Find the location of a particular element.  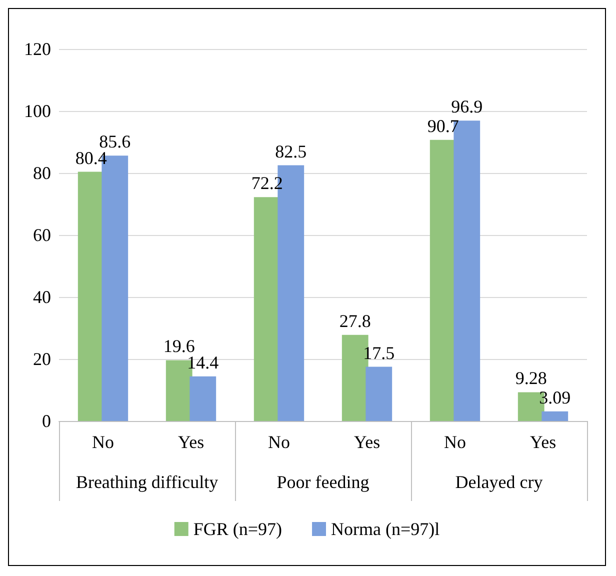

text: Breathing difficulty is located at coordinates (147, 482).